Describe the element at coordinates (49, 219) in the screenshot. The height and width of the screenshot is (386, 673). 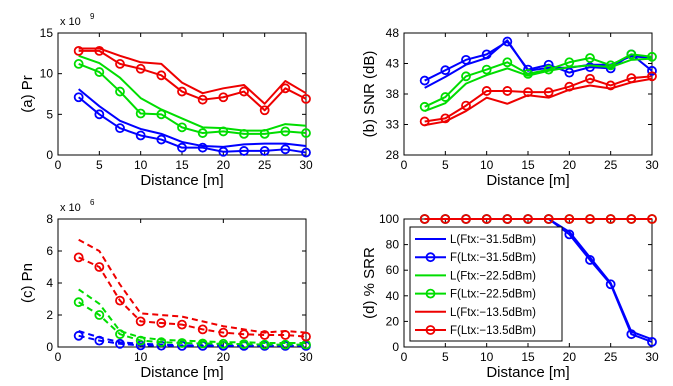
I see `y-tick-label: 8` at that location.